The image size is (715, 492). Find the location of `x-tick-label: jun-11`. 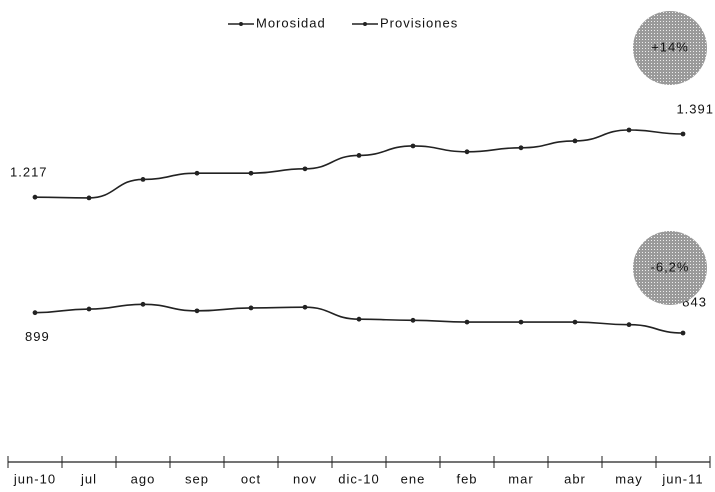

x-tick-label: jun-11 is located at coordinates (682, 478).